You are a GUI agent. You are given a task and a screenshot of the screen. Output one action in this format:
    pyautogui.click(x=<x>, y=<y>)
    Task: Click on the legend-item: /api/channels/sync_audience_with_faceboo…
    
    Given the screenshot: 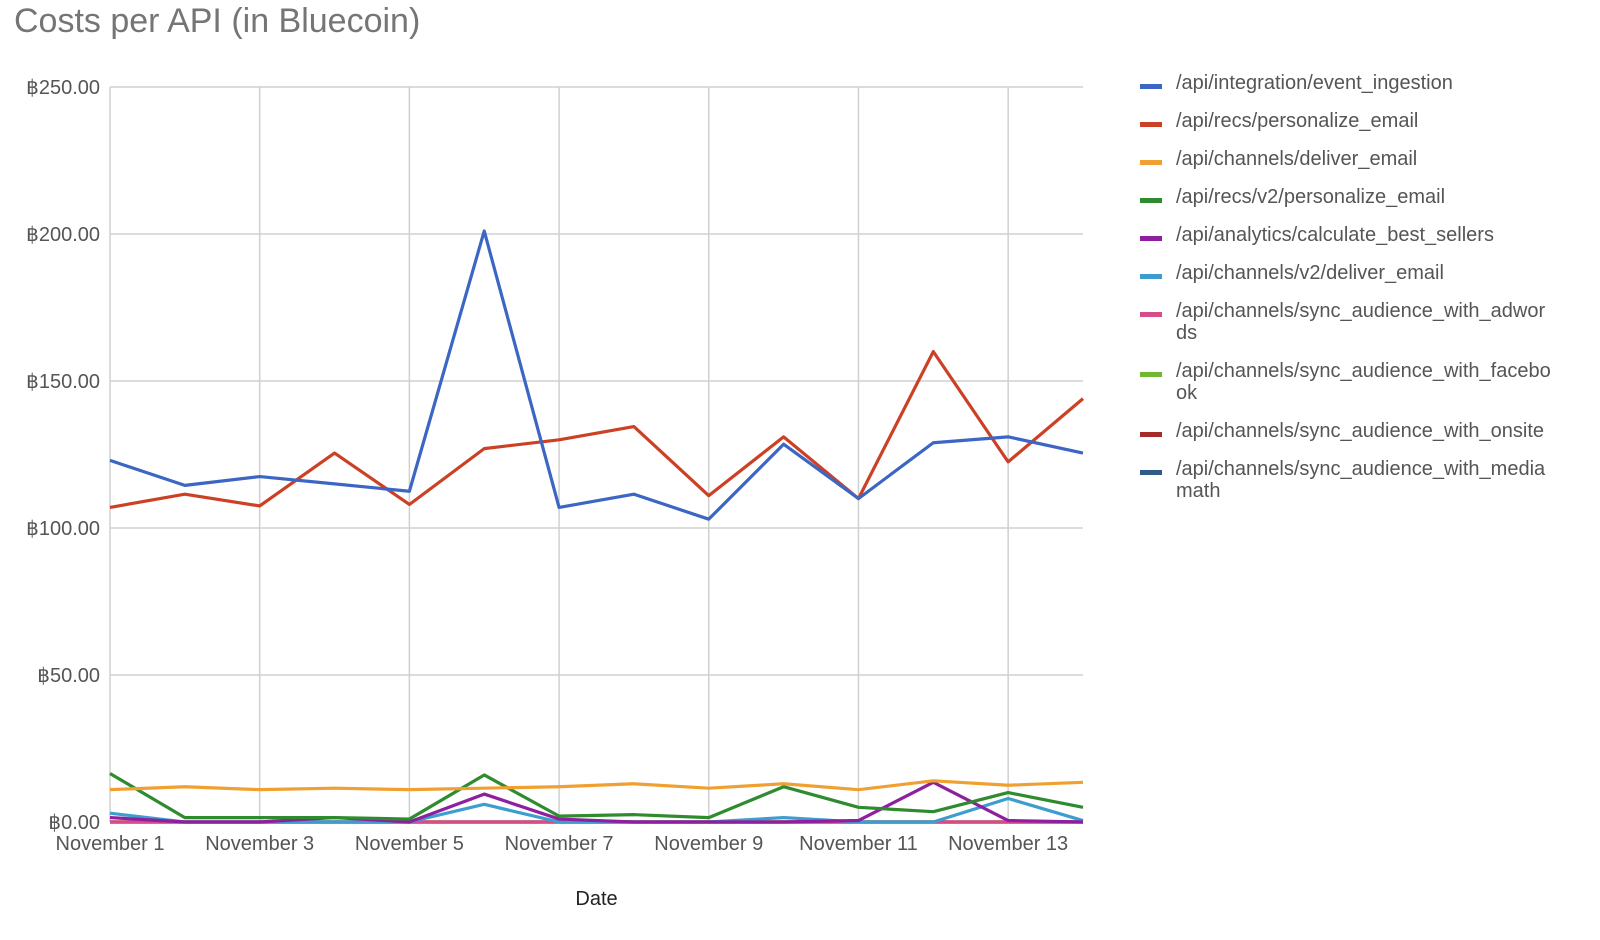 What is the action you would take?
    pyautogui.click(x=1370, y=382)
    